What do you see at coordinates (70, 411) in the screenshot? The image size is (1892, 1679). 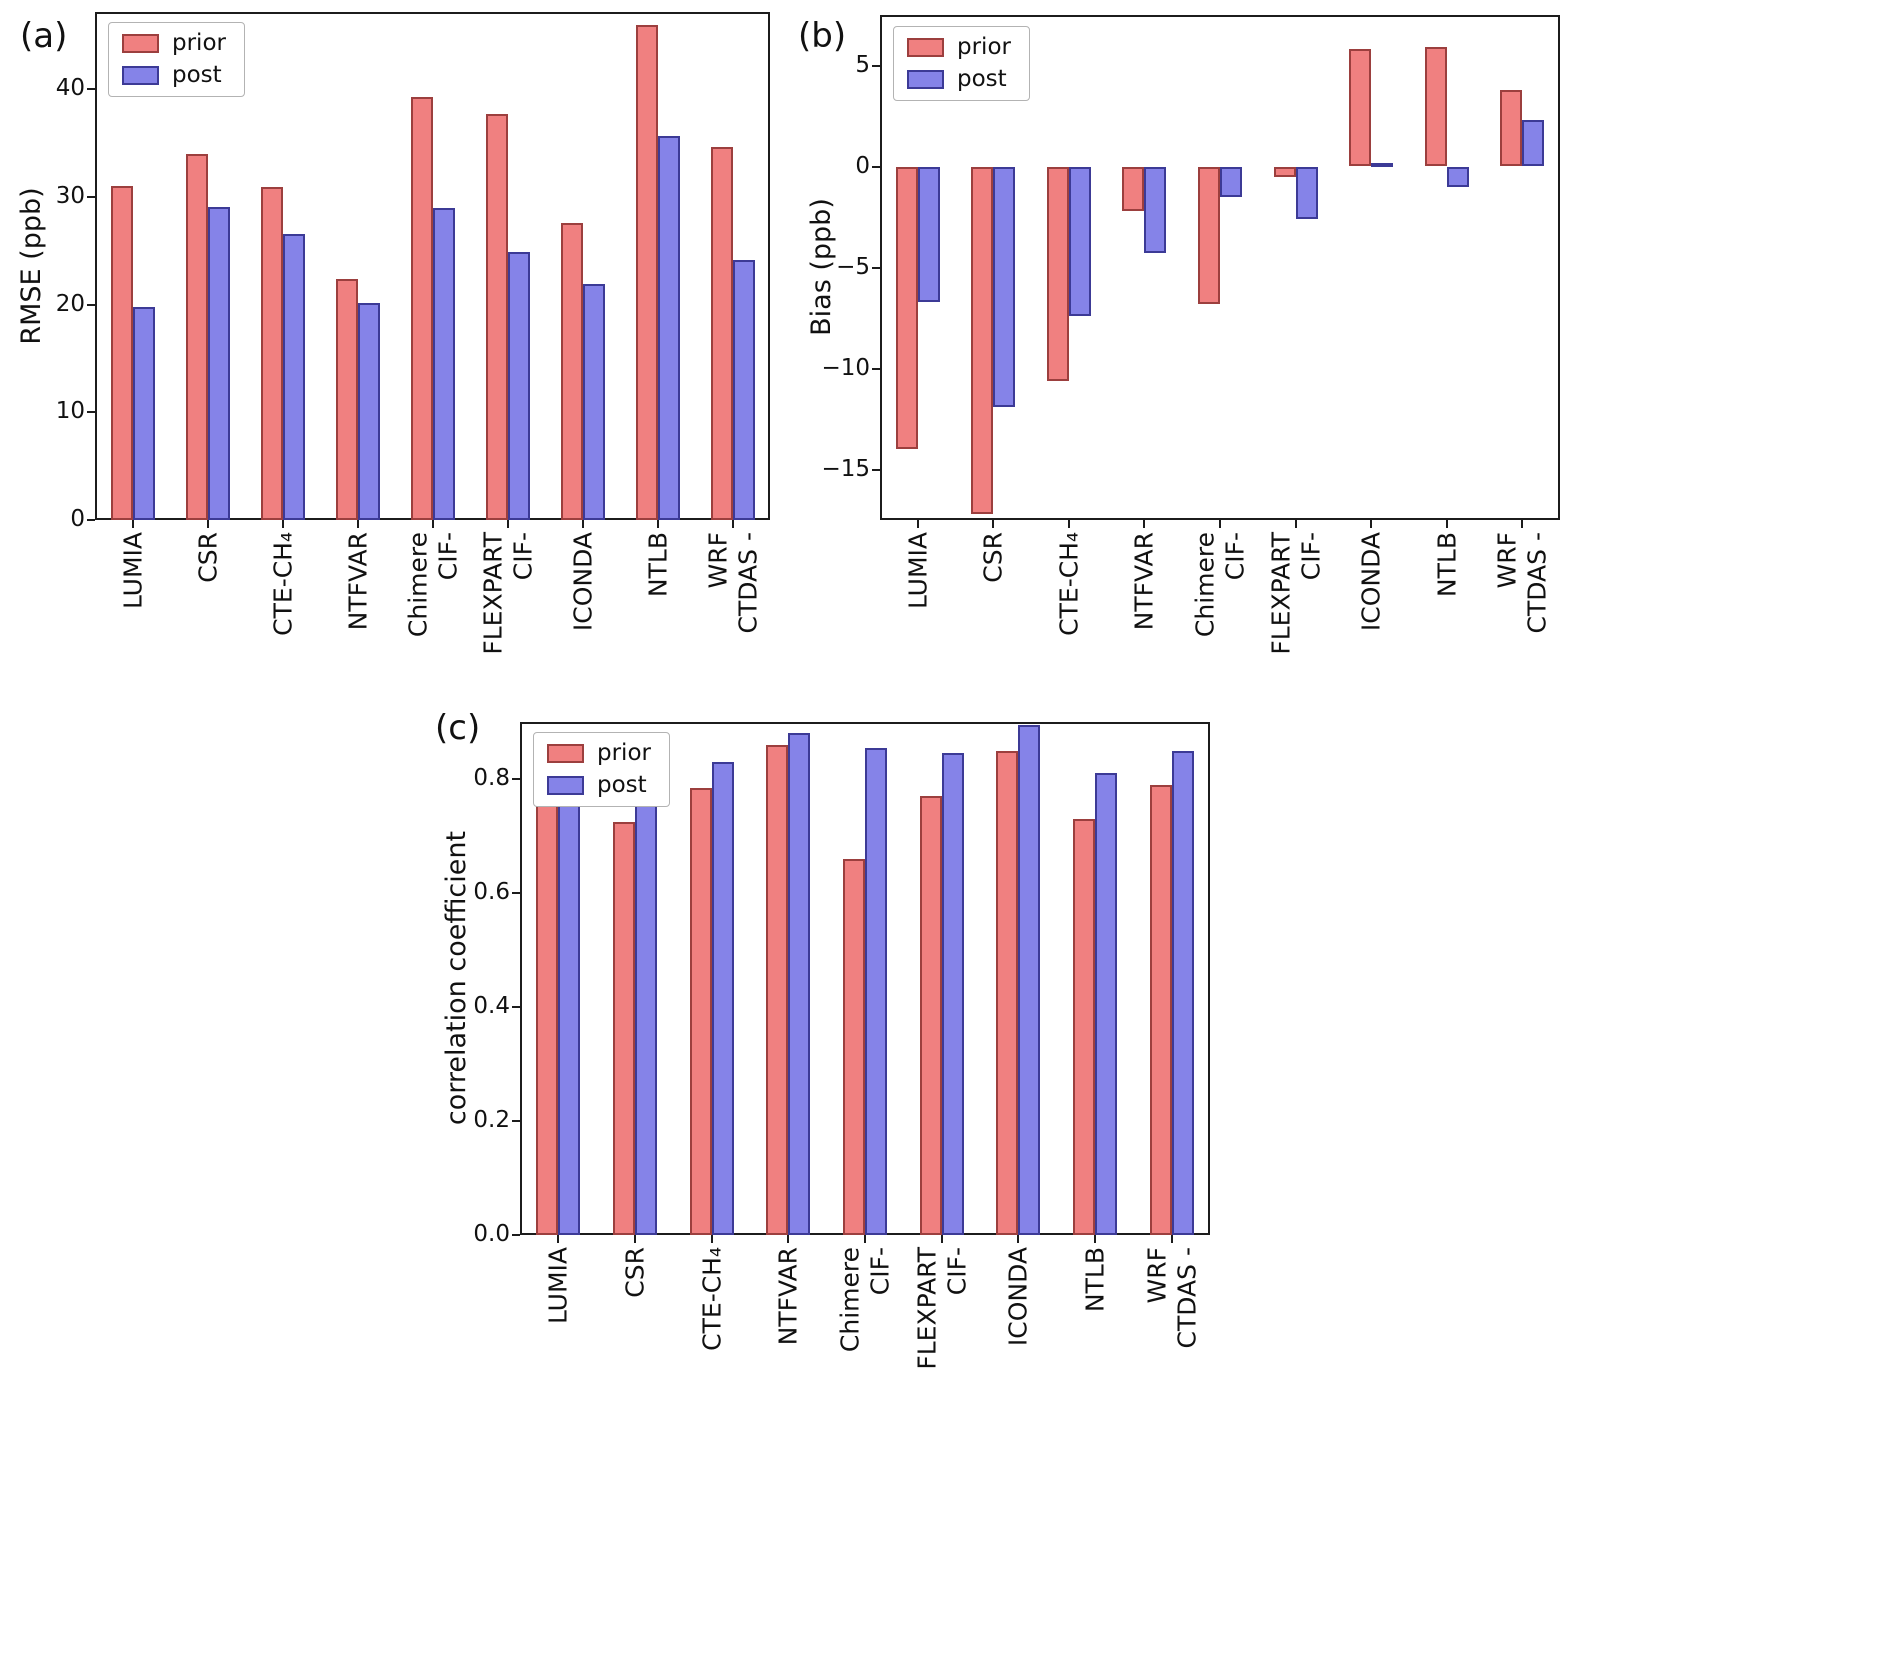 I see `y-tick-label: 10` at bounding box center [70, 411].